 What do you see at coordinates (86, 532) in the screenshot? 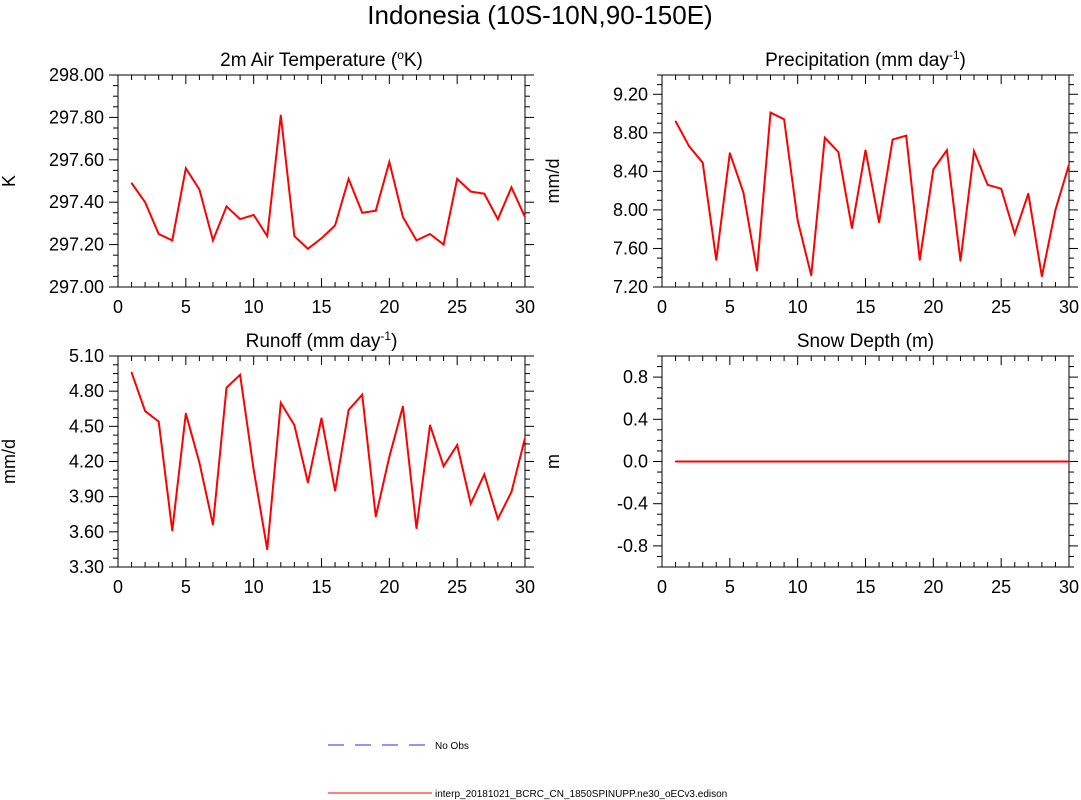
I see `y-tick-label: 3.60` at bounding box center [86, 532].